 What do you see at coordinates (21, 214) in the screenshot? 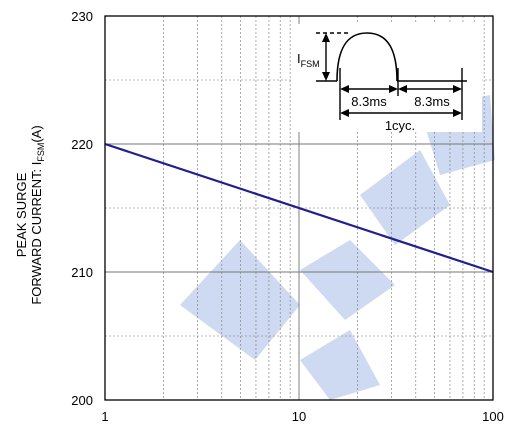
I see `y-axis-title-line1: PEAK SURGE` at bounding box center [21, 214].